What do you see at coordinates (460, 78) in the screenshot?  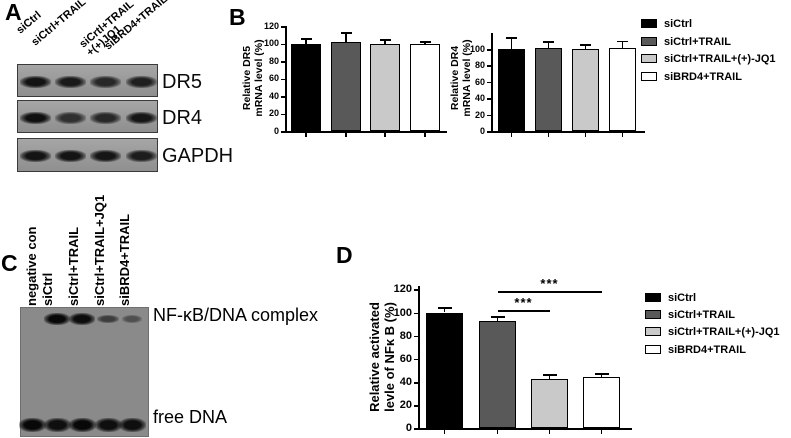 I see `y-axis-label: Relative DR4 mRNA level (%)` at bounding box center [460, 78].